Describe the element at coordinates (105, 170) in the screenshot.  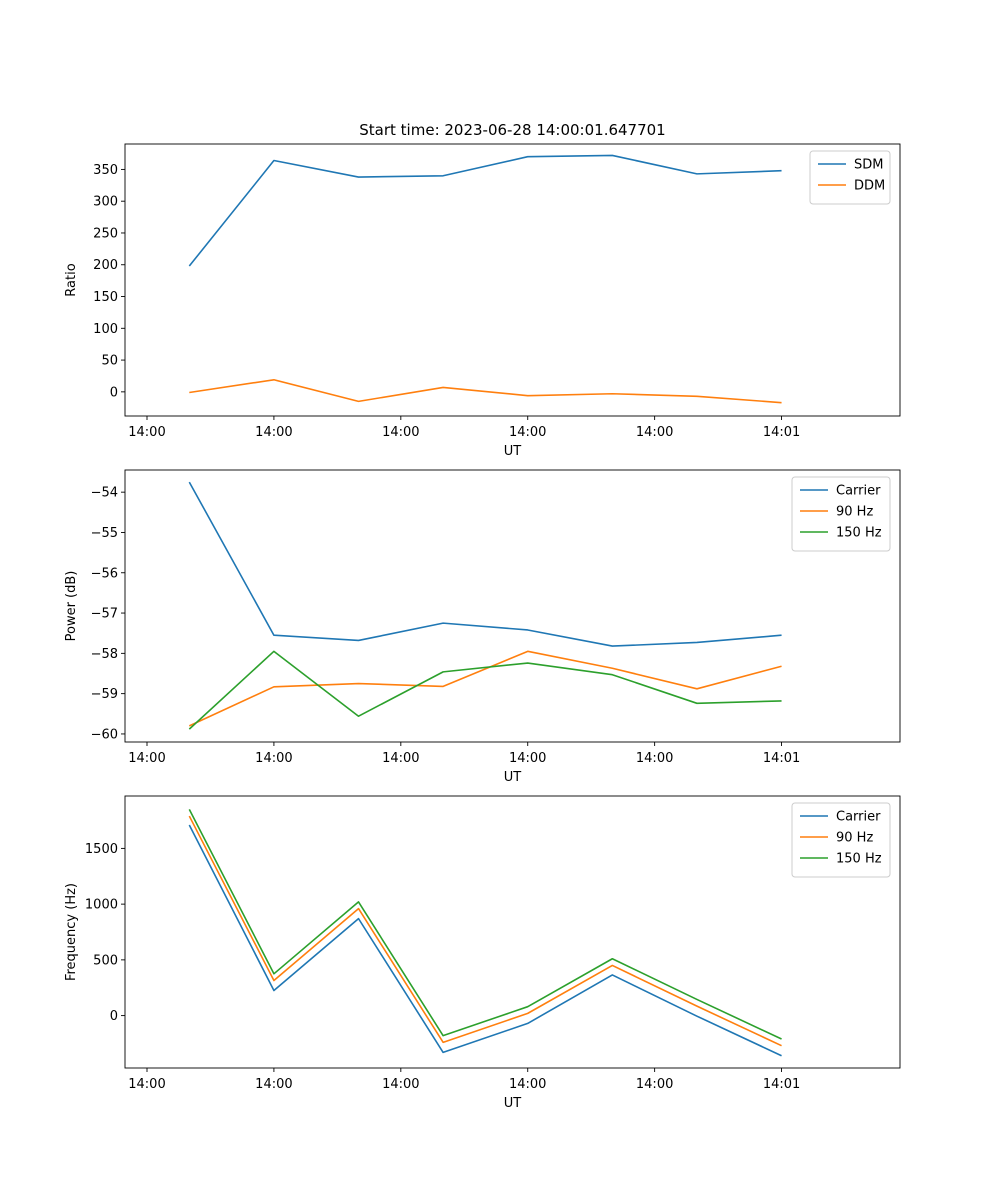
I see `y-tick-label: 350` at that location.